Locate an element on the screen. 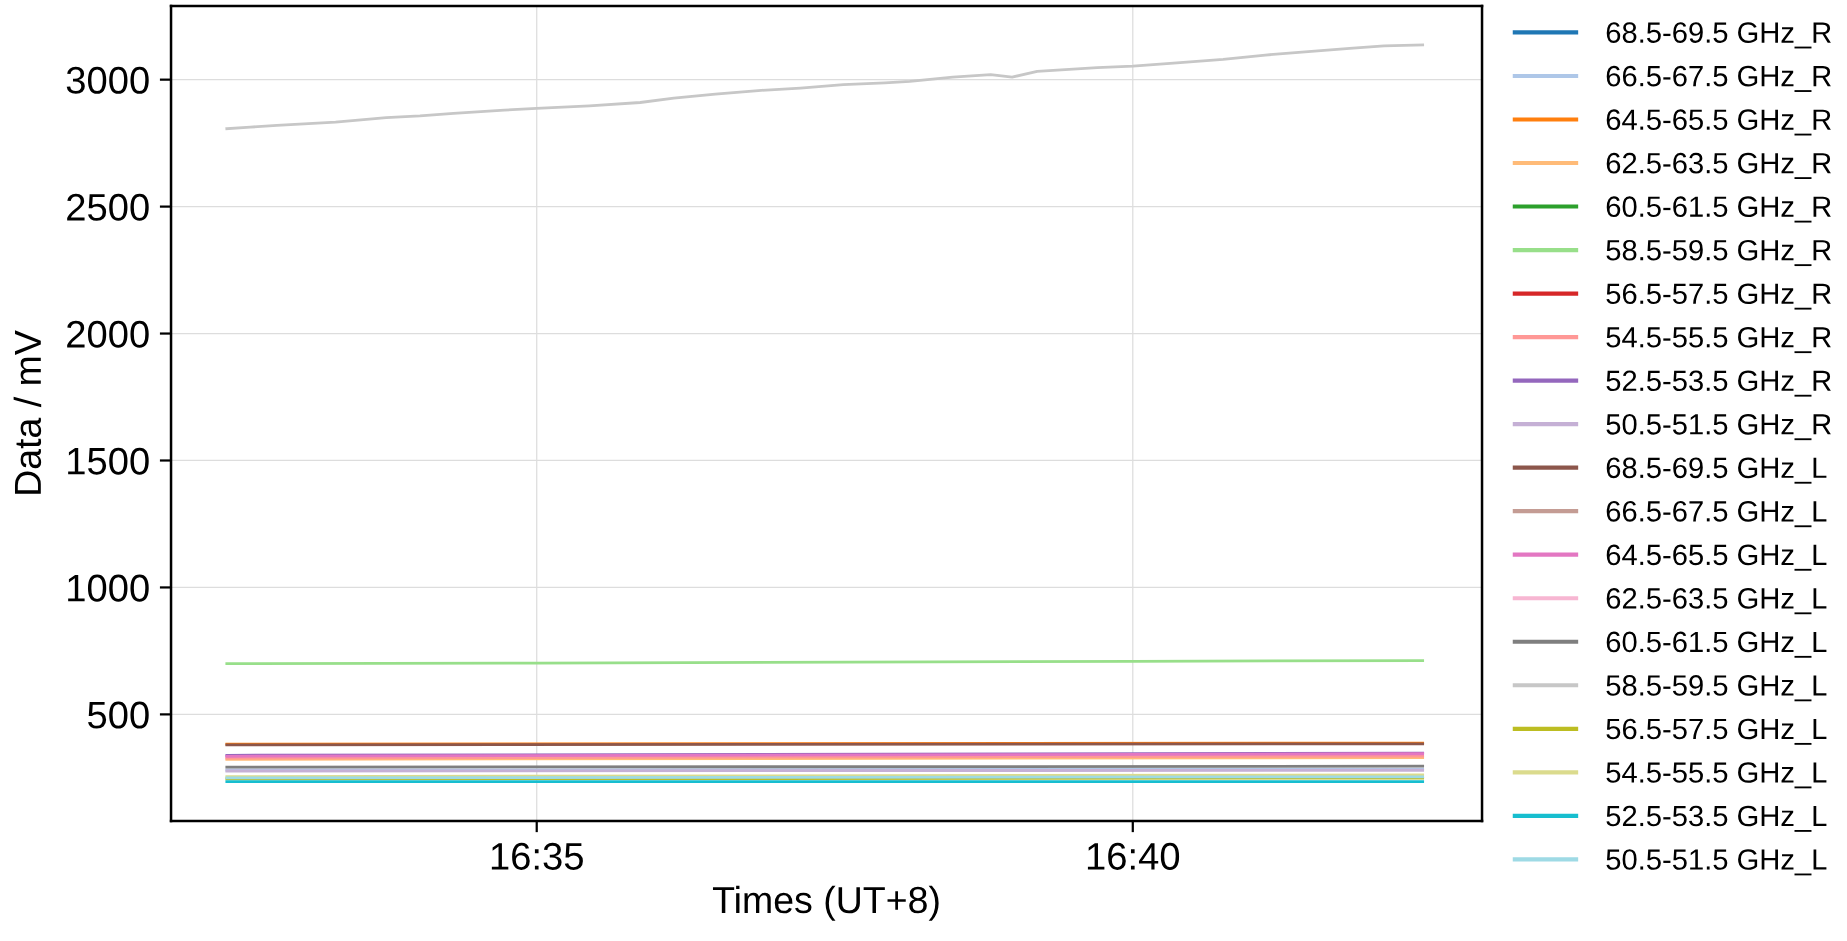  legend-label: 58.5-59.5 GHz_L is located at coordinates (1716, 688).